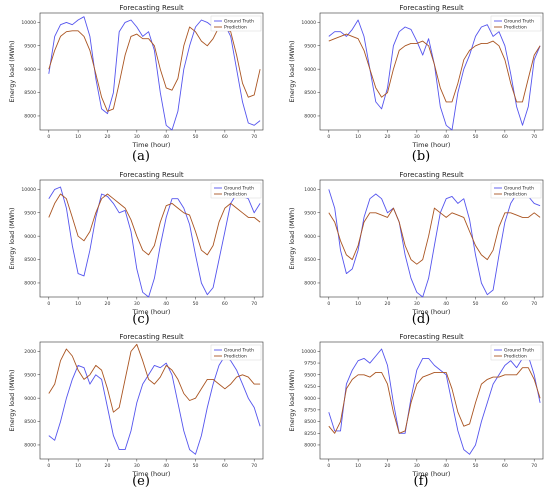 This screenshot has width=550, height=493. What do you see at coordinates (310, 387) in the screenshot?
I see `y-tick-label: 9250` at bounding box center [310, 387].